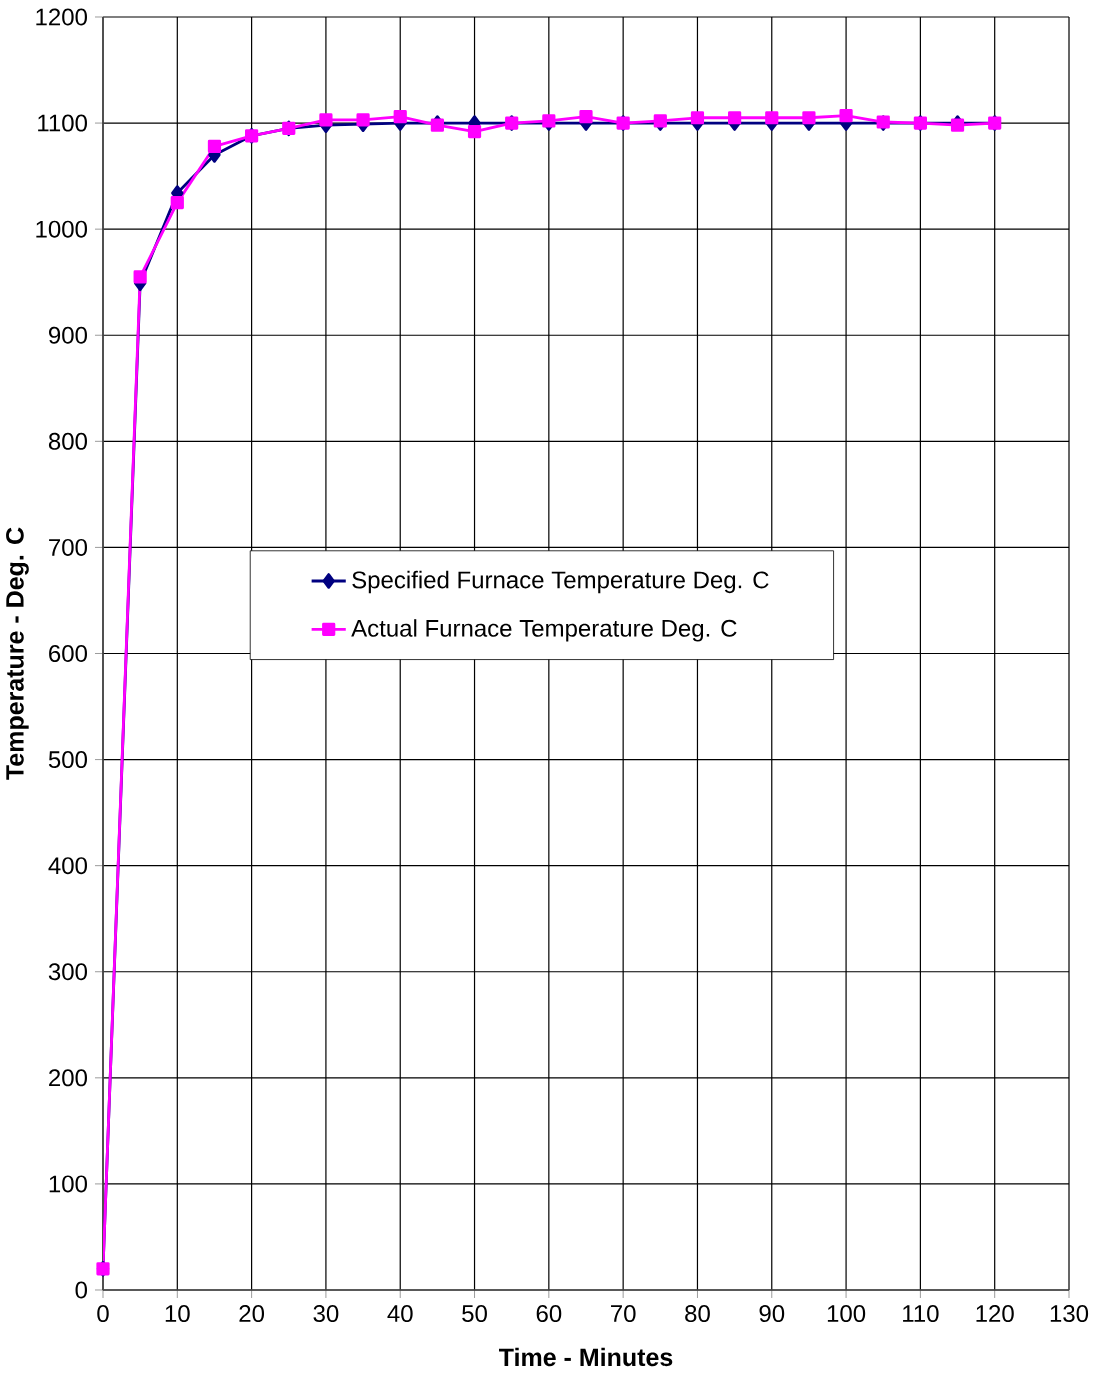 The image size is (1094, 1392). I want to click on x-axis-title: Time - Minutes, so click(586, 1357).